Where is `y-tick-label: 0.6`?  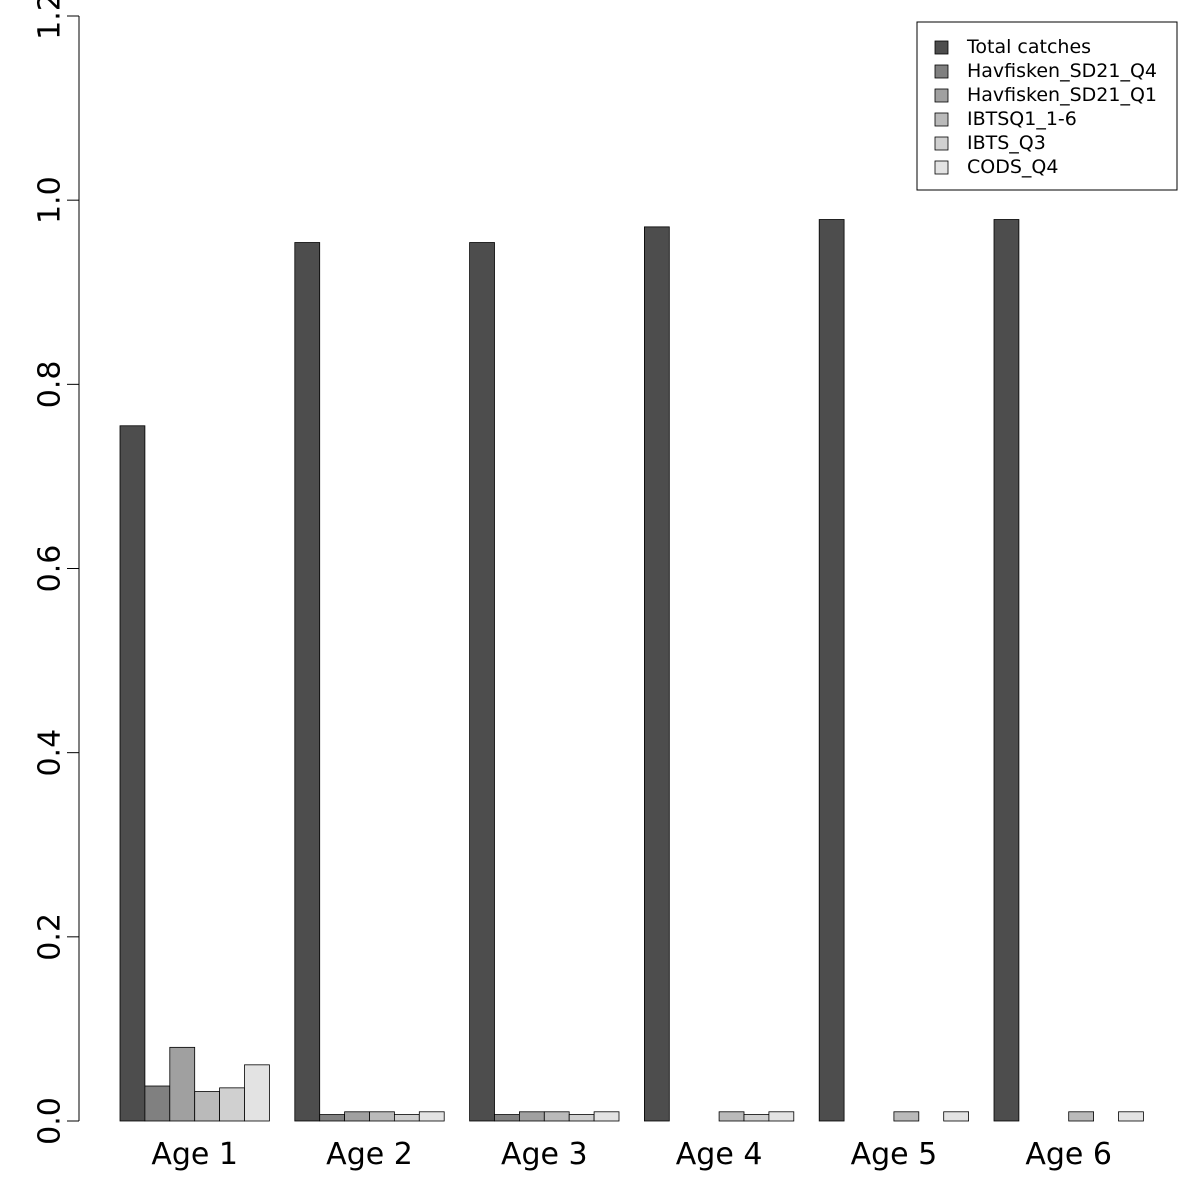
y-tick-label: 0.6 is located at coordinates (50, 569).